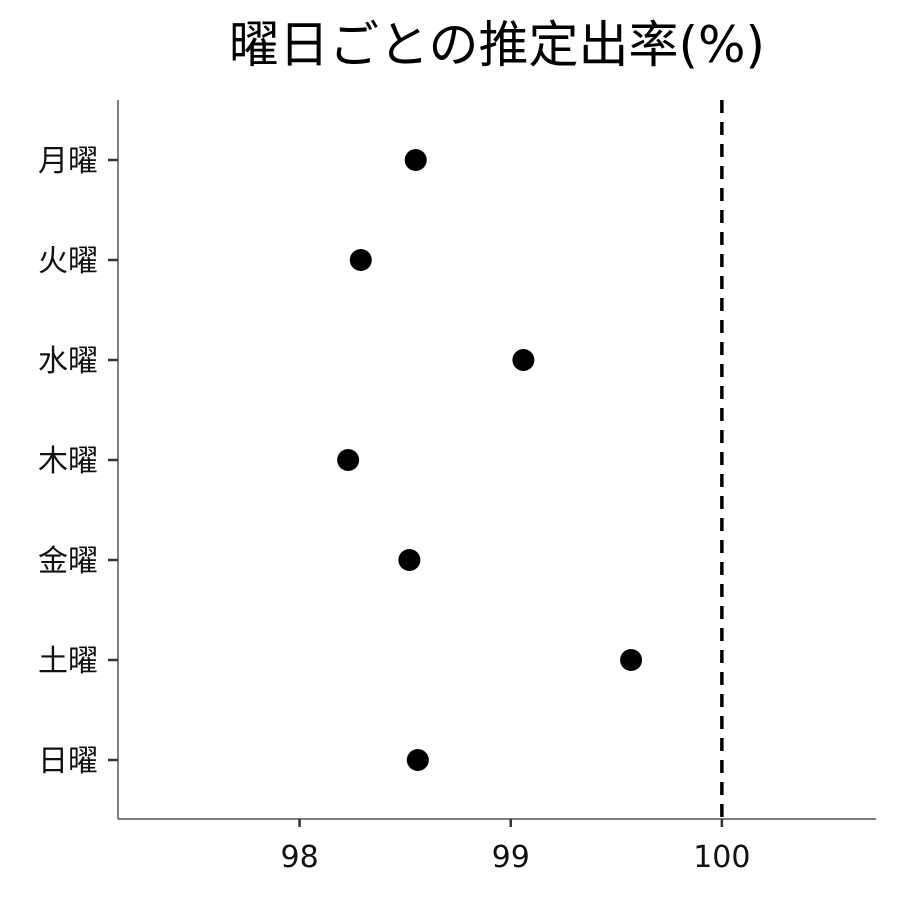  I want to click on y-tick-label: 水曜, so click(68, 361).